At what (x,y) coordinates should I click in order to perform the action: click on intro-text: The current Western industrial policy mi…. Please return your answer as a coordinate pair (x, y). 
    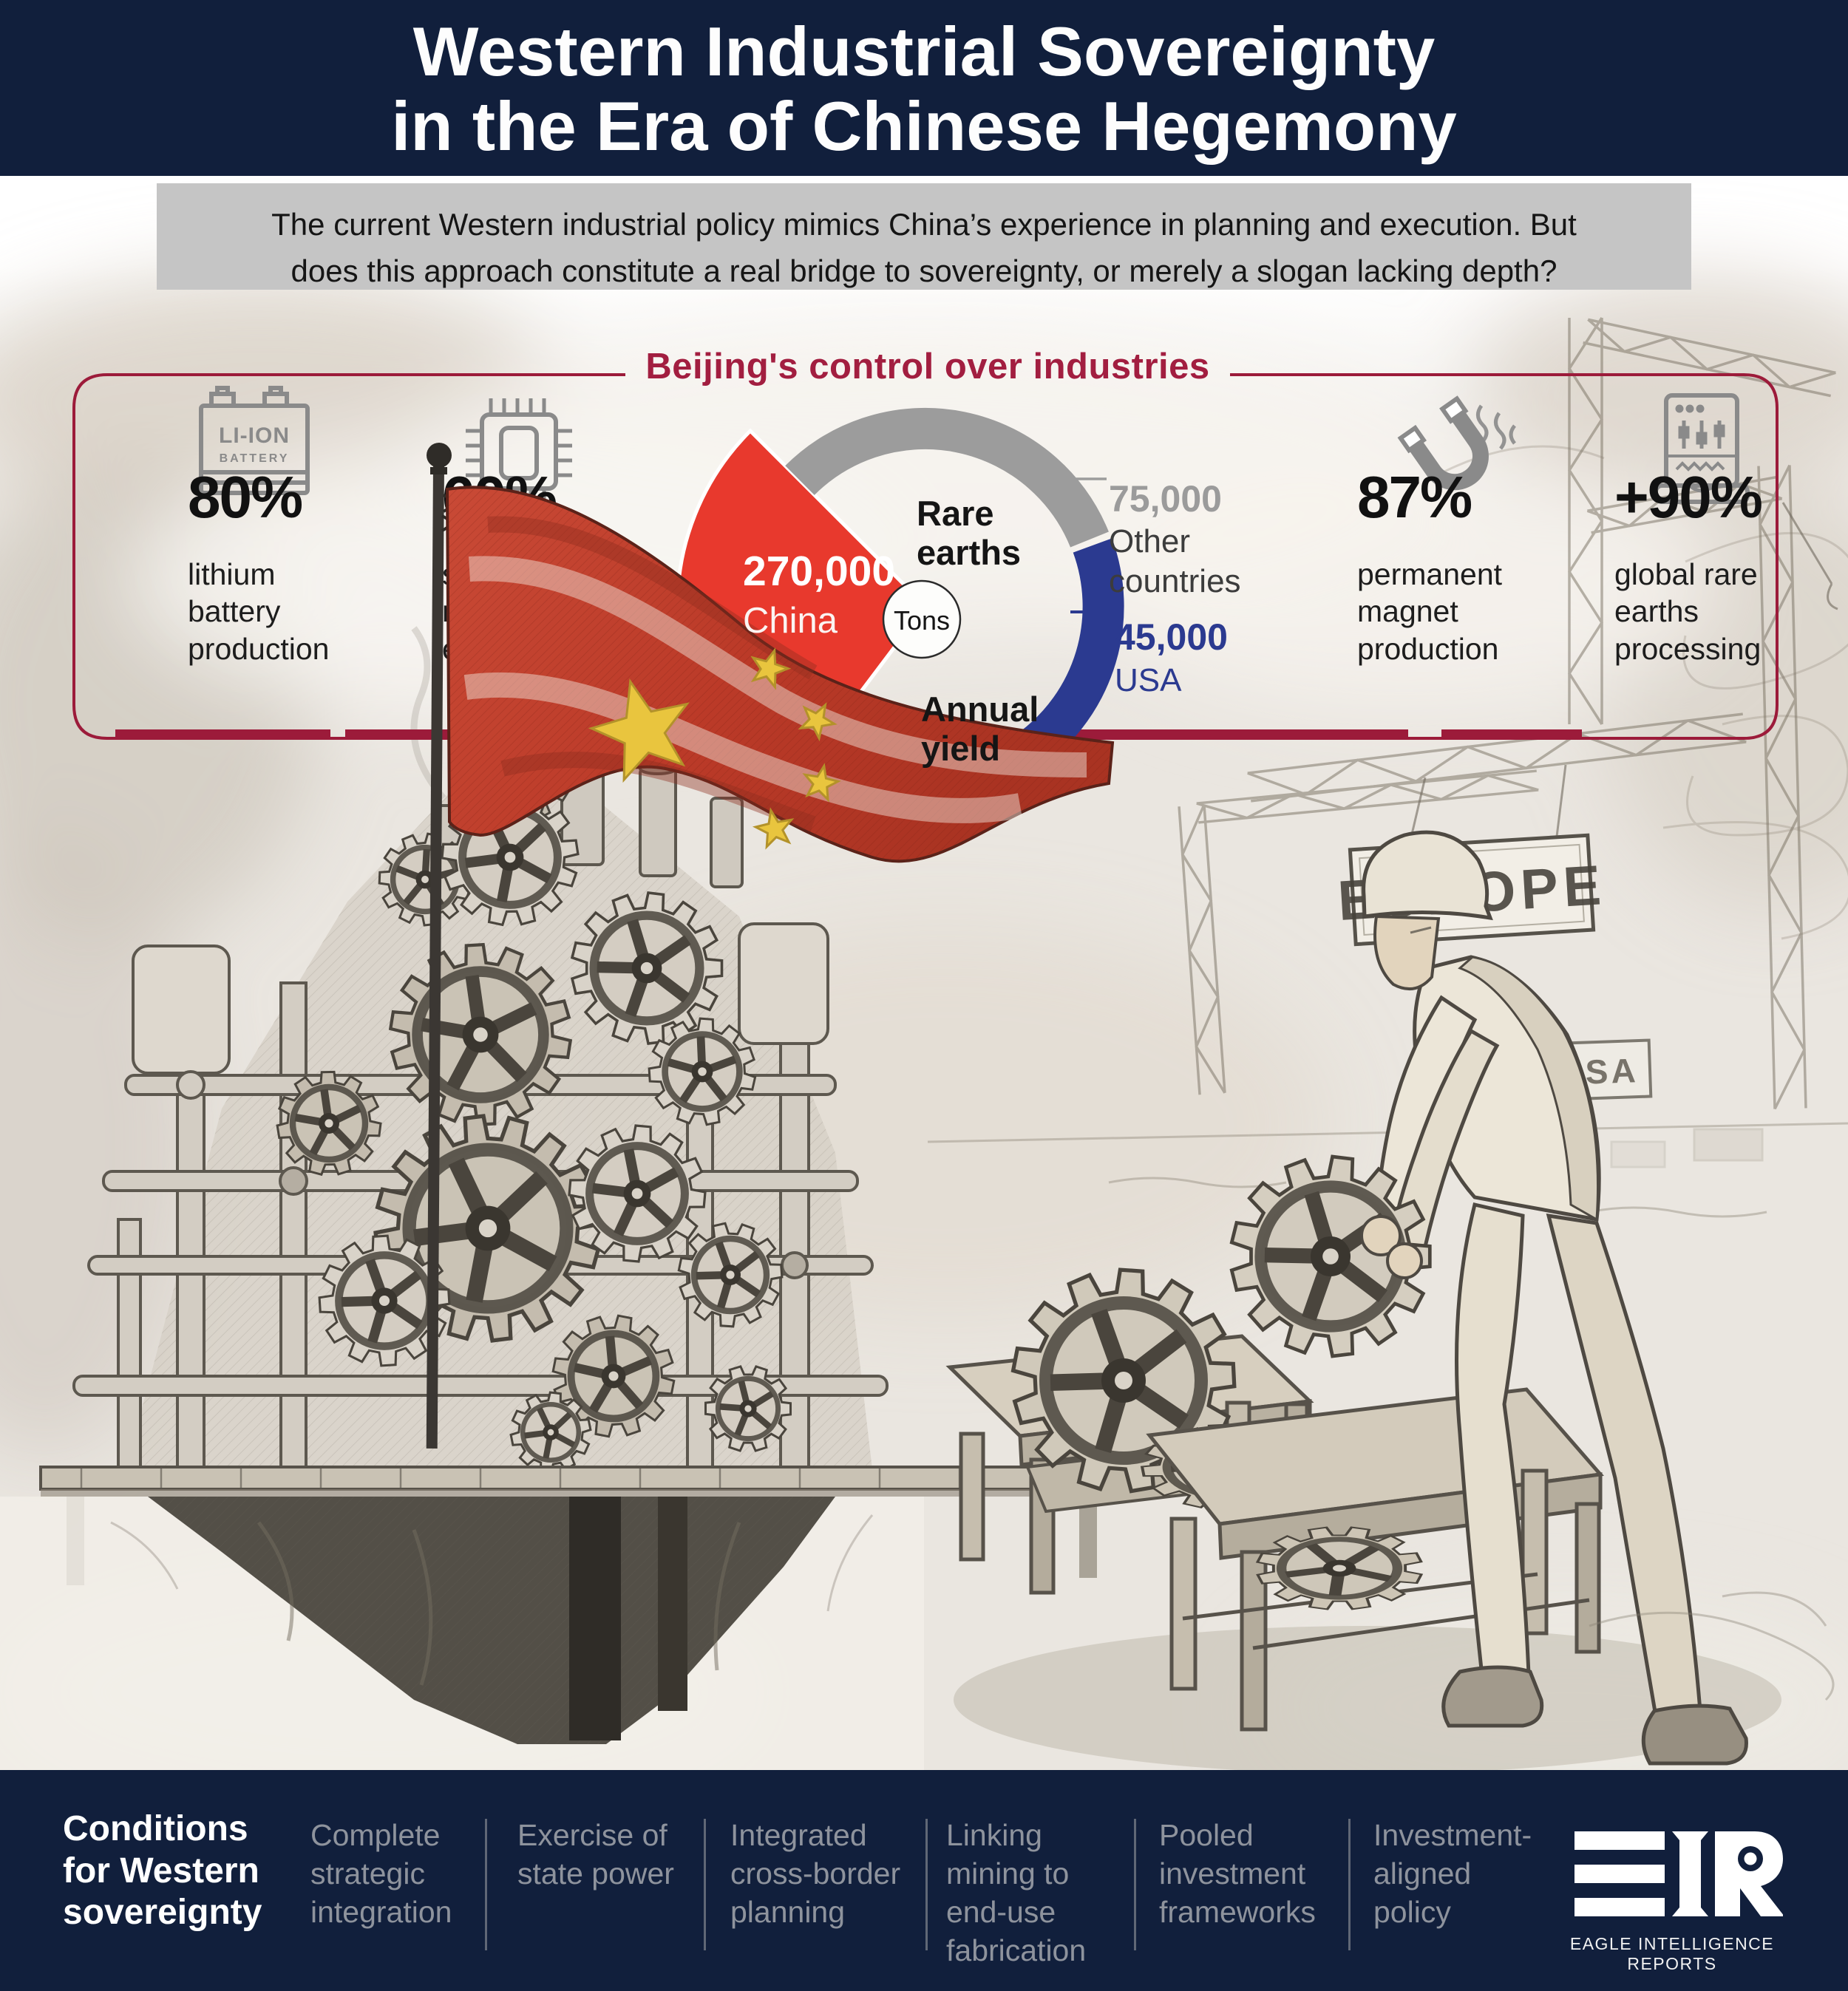
    Looking at the image, I should click on (924, 247).